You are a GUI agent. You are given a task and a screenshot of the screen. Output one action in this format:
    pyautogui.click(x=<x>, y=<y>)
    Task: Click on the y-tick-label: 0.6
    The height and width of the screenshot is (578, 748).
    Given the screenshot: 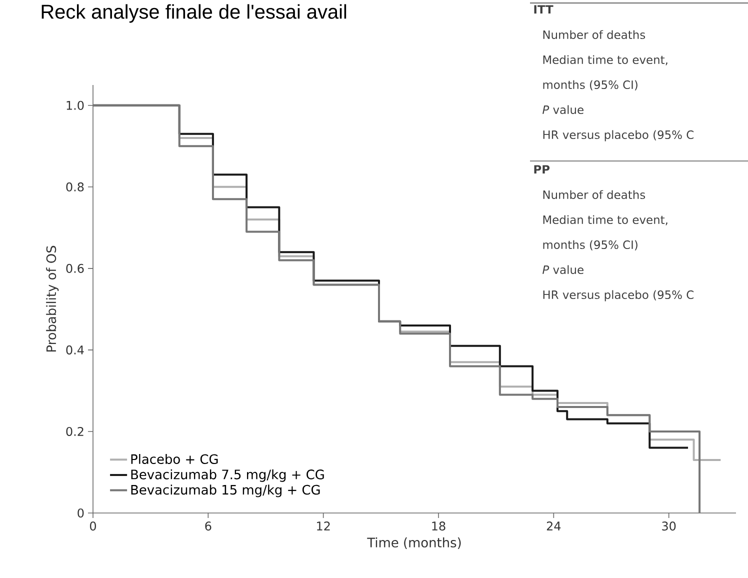 What is the action you would take?
    pyautogui.click(x=75, y=268)
    